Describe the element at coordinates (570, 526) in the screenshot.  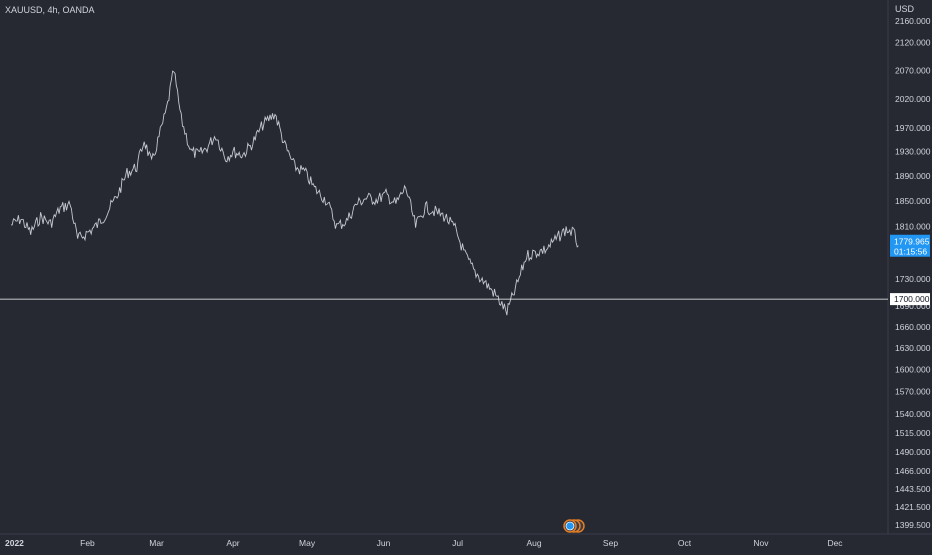
I see `event-marker-icon` at that location.